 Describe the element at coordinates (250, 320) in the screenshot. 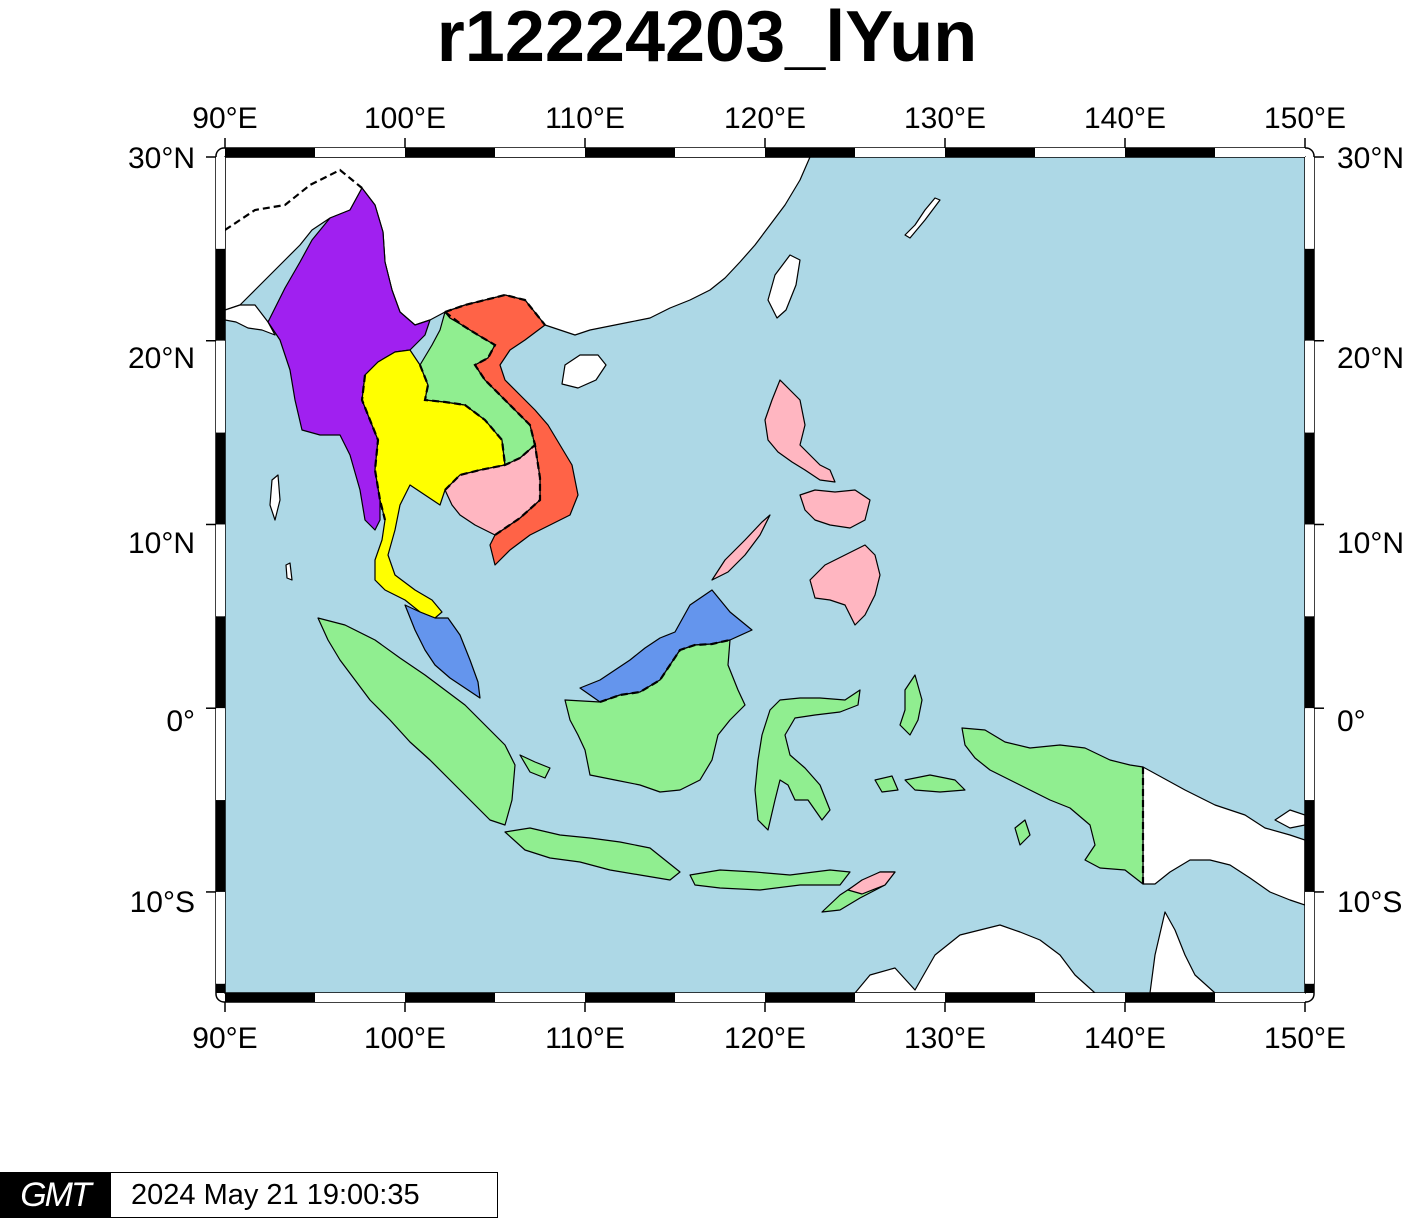

I see `land-india` at that location.